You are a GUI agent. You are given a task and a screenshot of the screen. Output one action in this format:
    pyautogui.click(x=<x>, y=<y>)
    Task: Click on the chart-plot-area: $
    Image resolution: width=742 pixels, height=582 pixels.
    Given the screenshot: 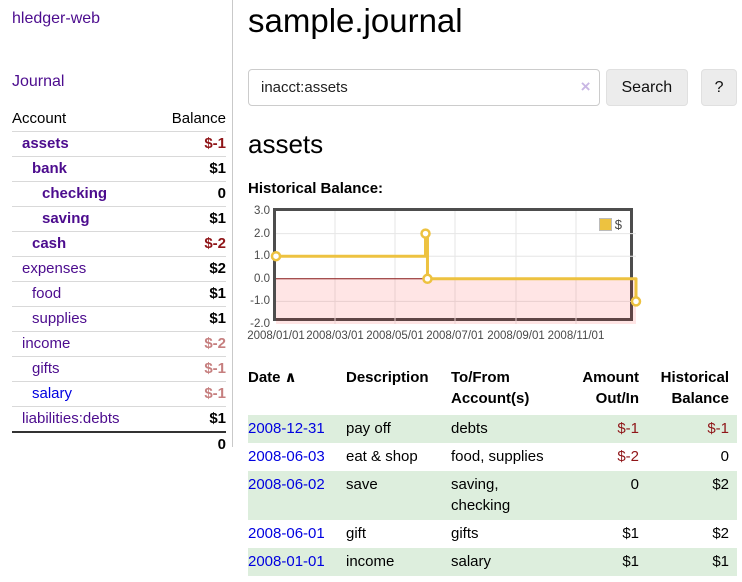 What is the action you would take?
    pyautogui.click(x=456, y=266)
    